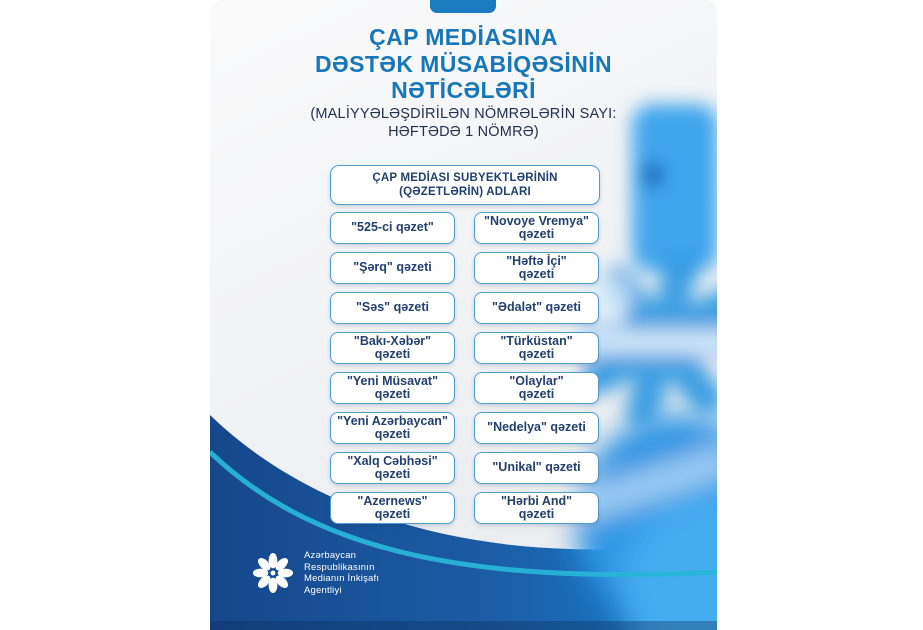 The width and height of the screenshot is (923, 630). What do you see at coordinates (536, 468) in the screenshot?
I see `newspaper-box: "Unikal" qəzeti` at bounding box center [536, 468].